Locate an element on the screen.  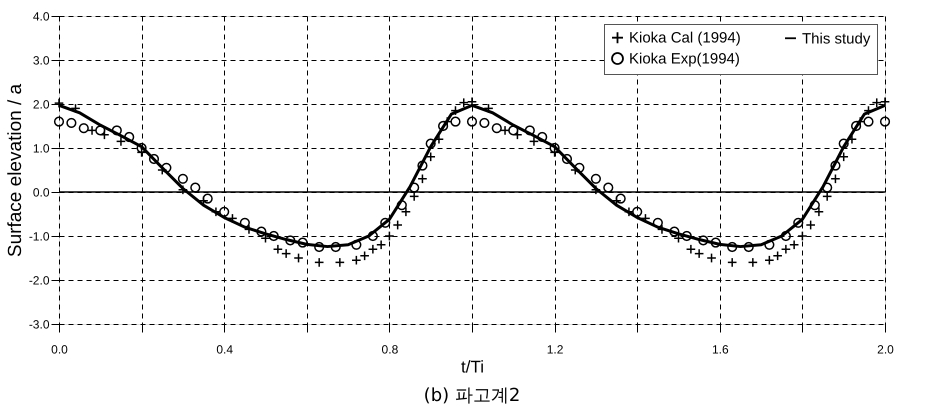
x-tick-label: 1.2 is located at coordinates (555, 349).